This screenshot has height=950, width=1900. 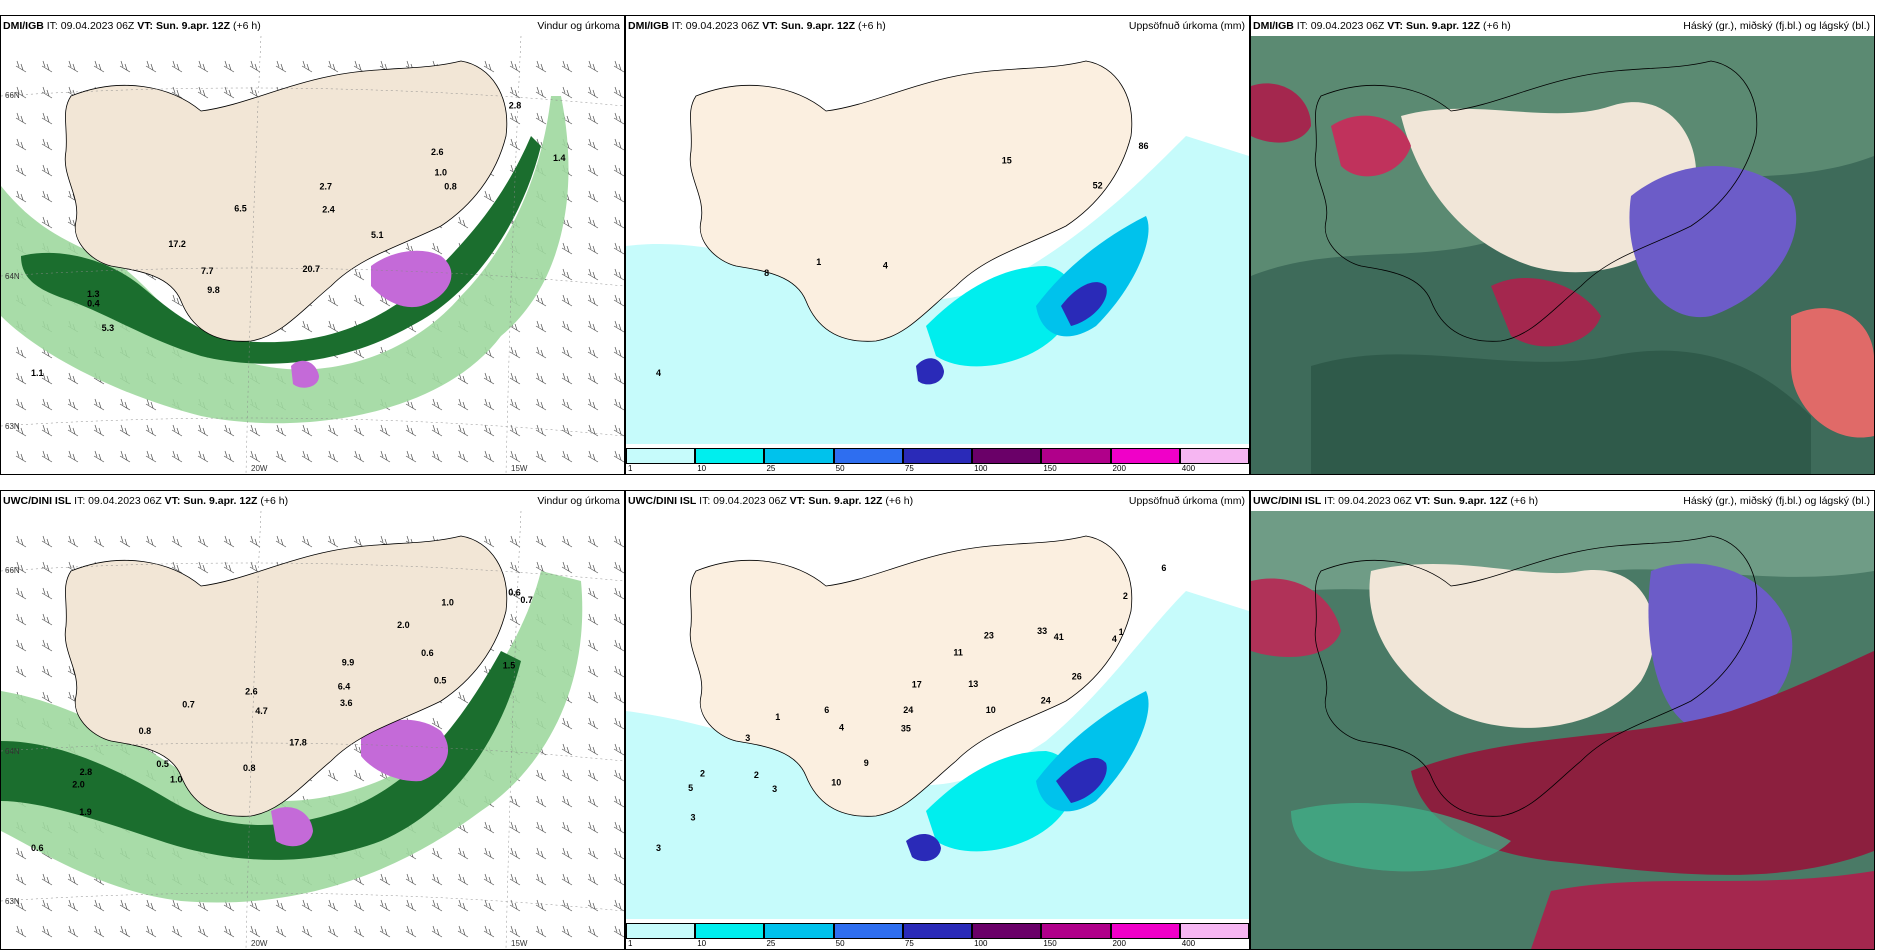 I want to click on lat-label-63n: 63N, so click(x=12, y=901).